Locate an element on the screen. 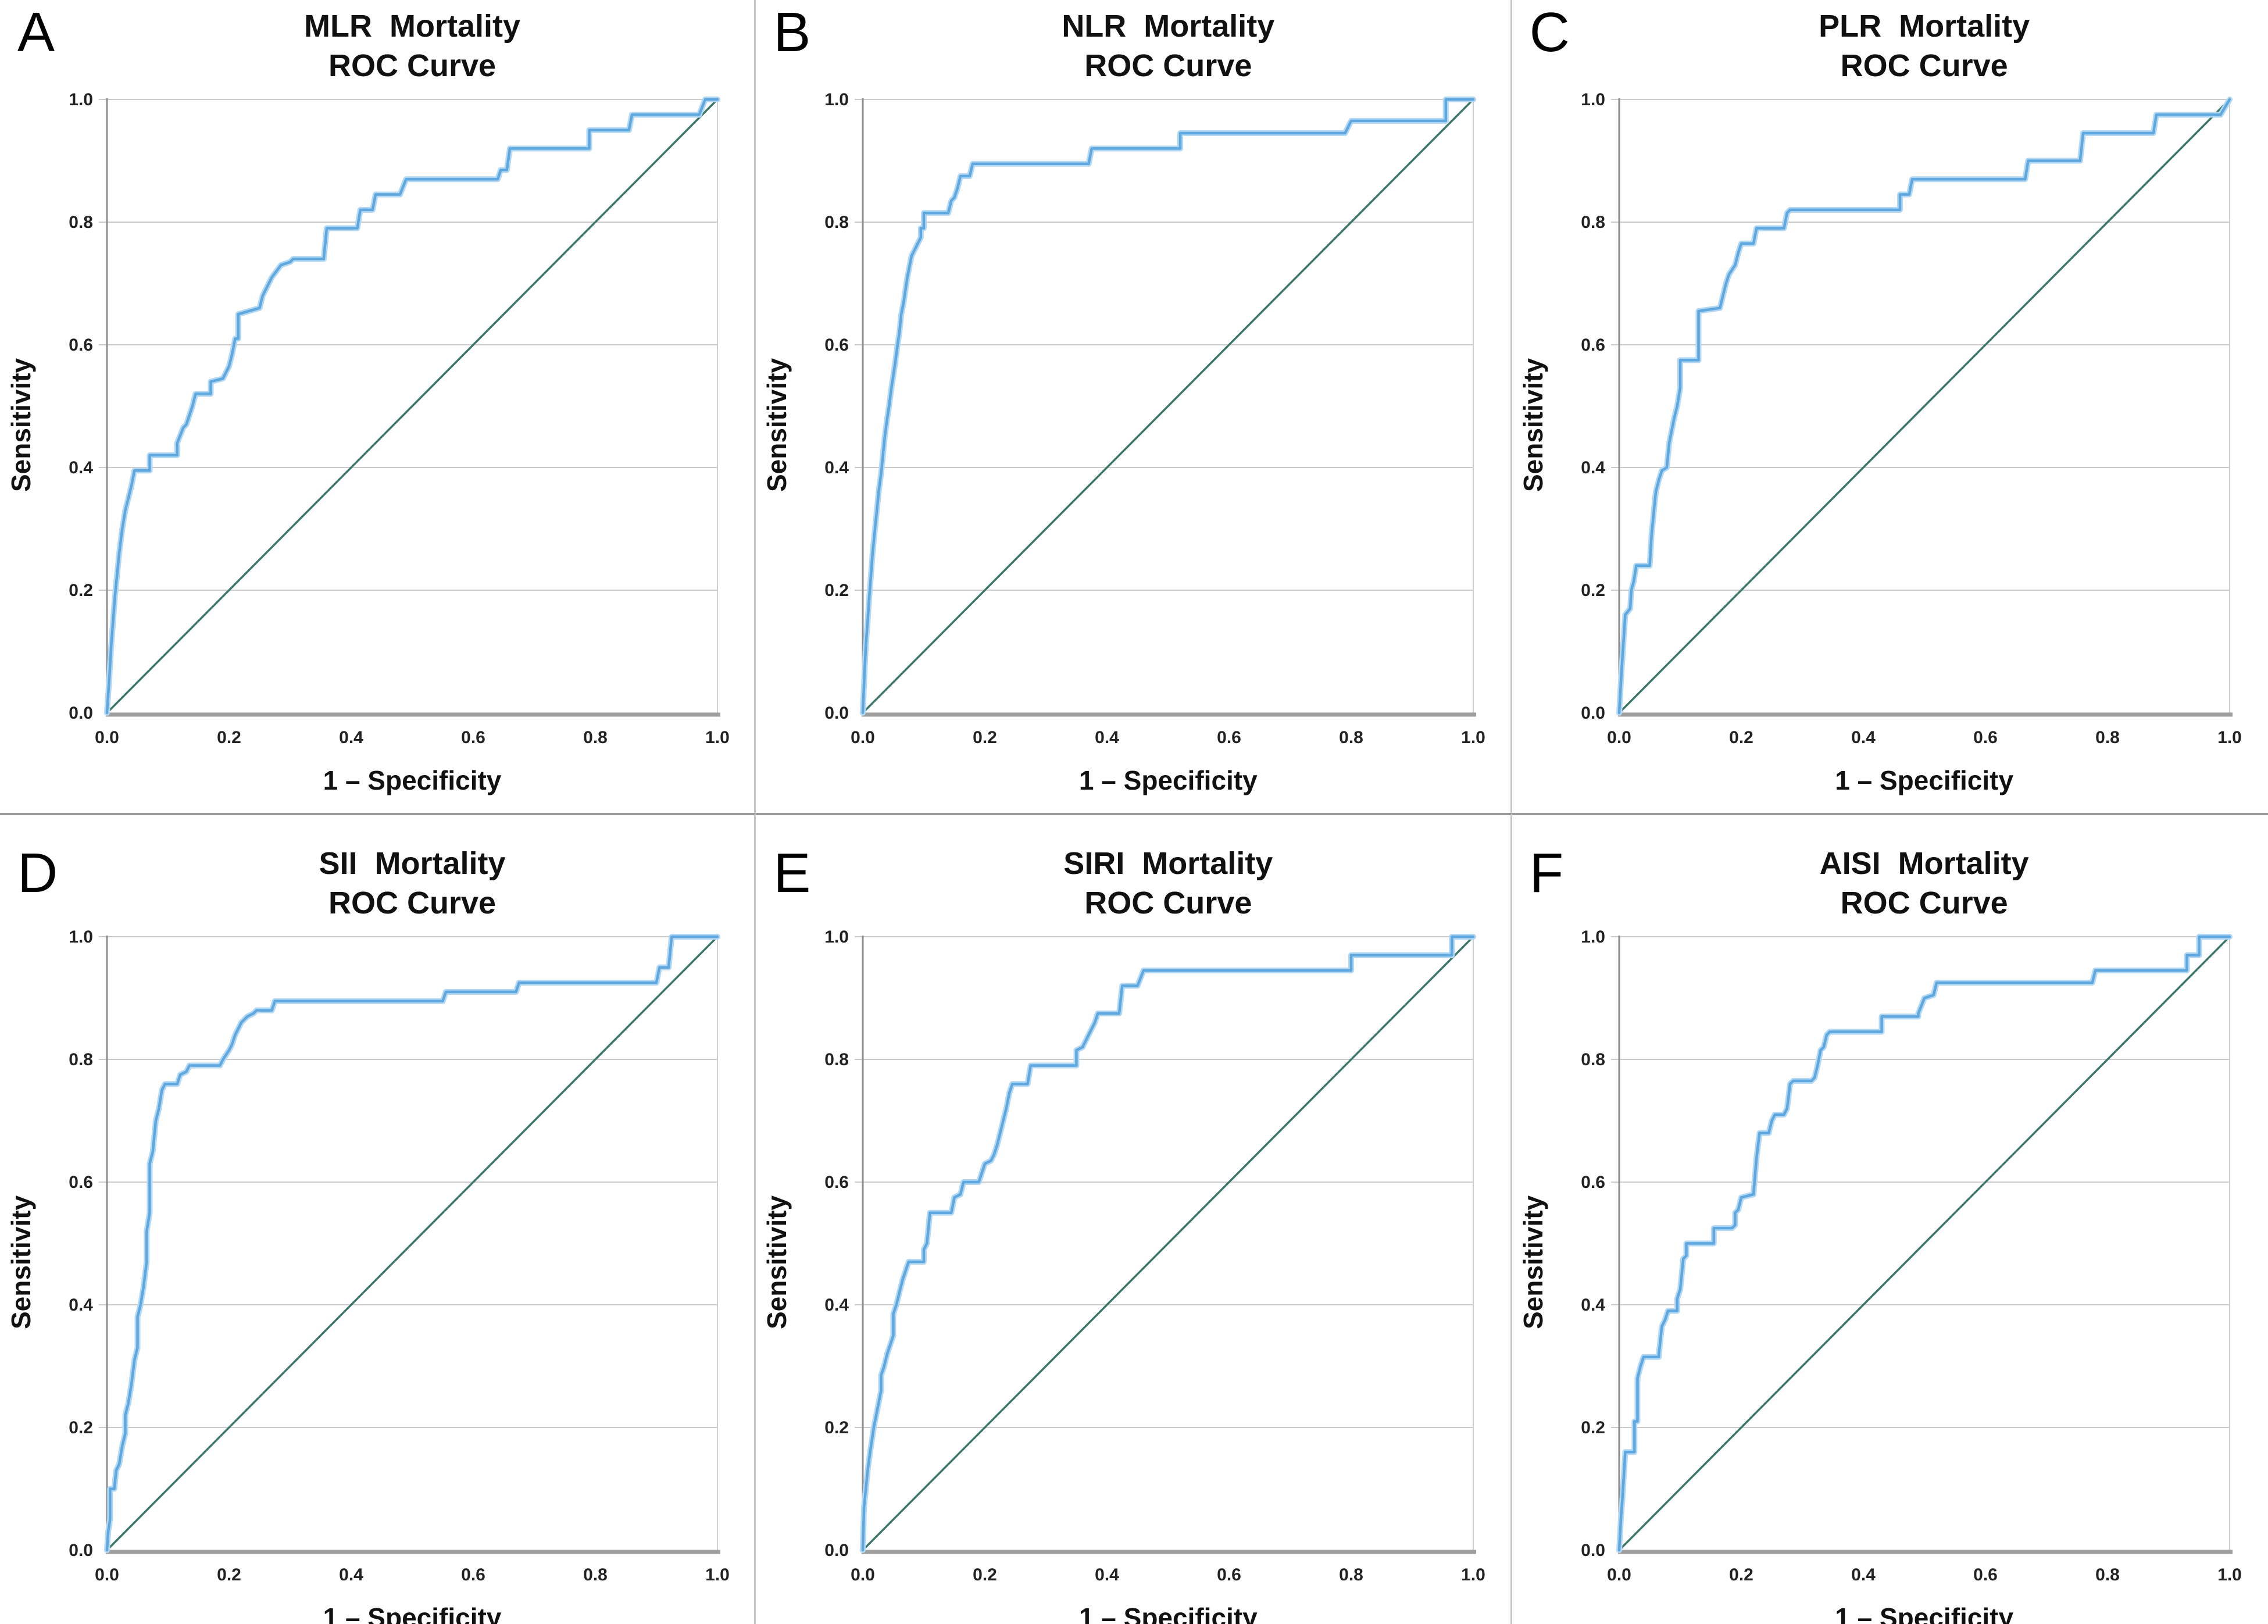 The height and width of the screenshot is (1624, 2268). roc-plot-siri: 0.0 0.2 0.4 0.6 0.8 1.0 0.0 0.2 0.4 0.6 0.8 1.0 is located at coordinates (1155, 1255).